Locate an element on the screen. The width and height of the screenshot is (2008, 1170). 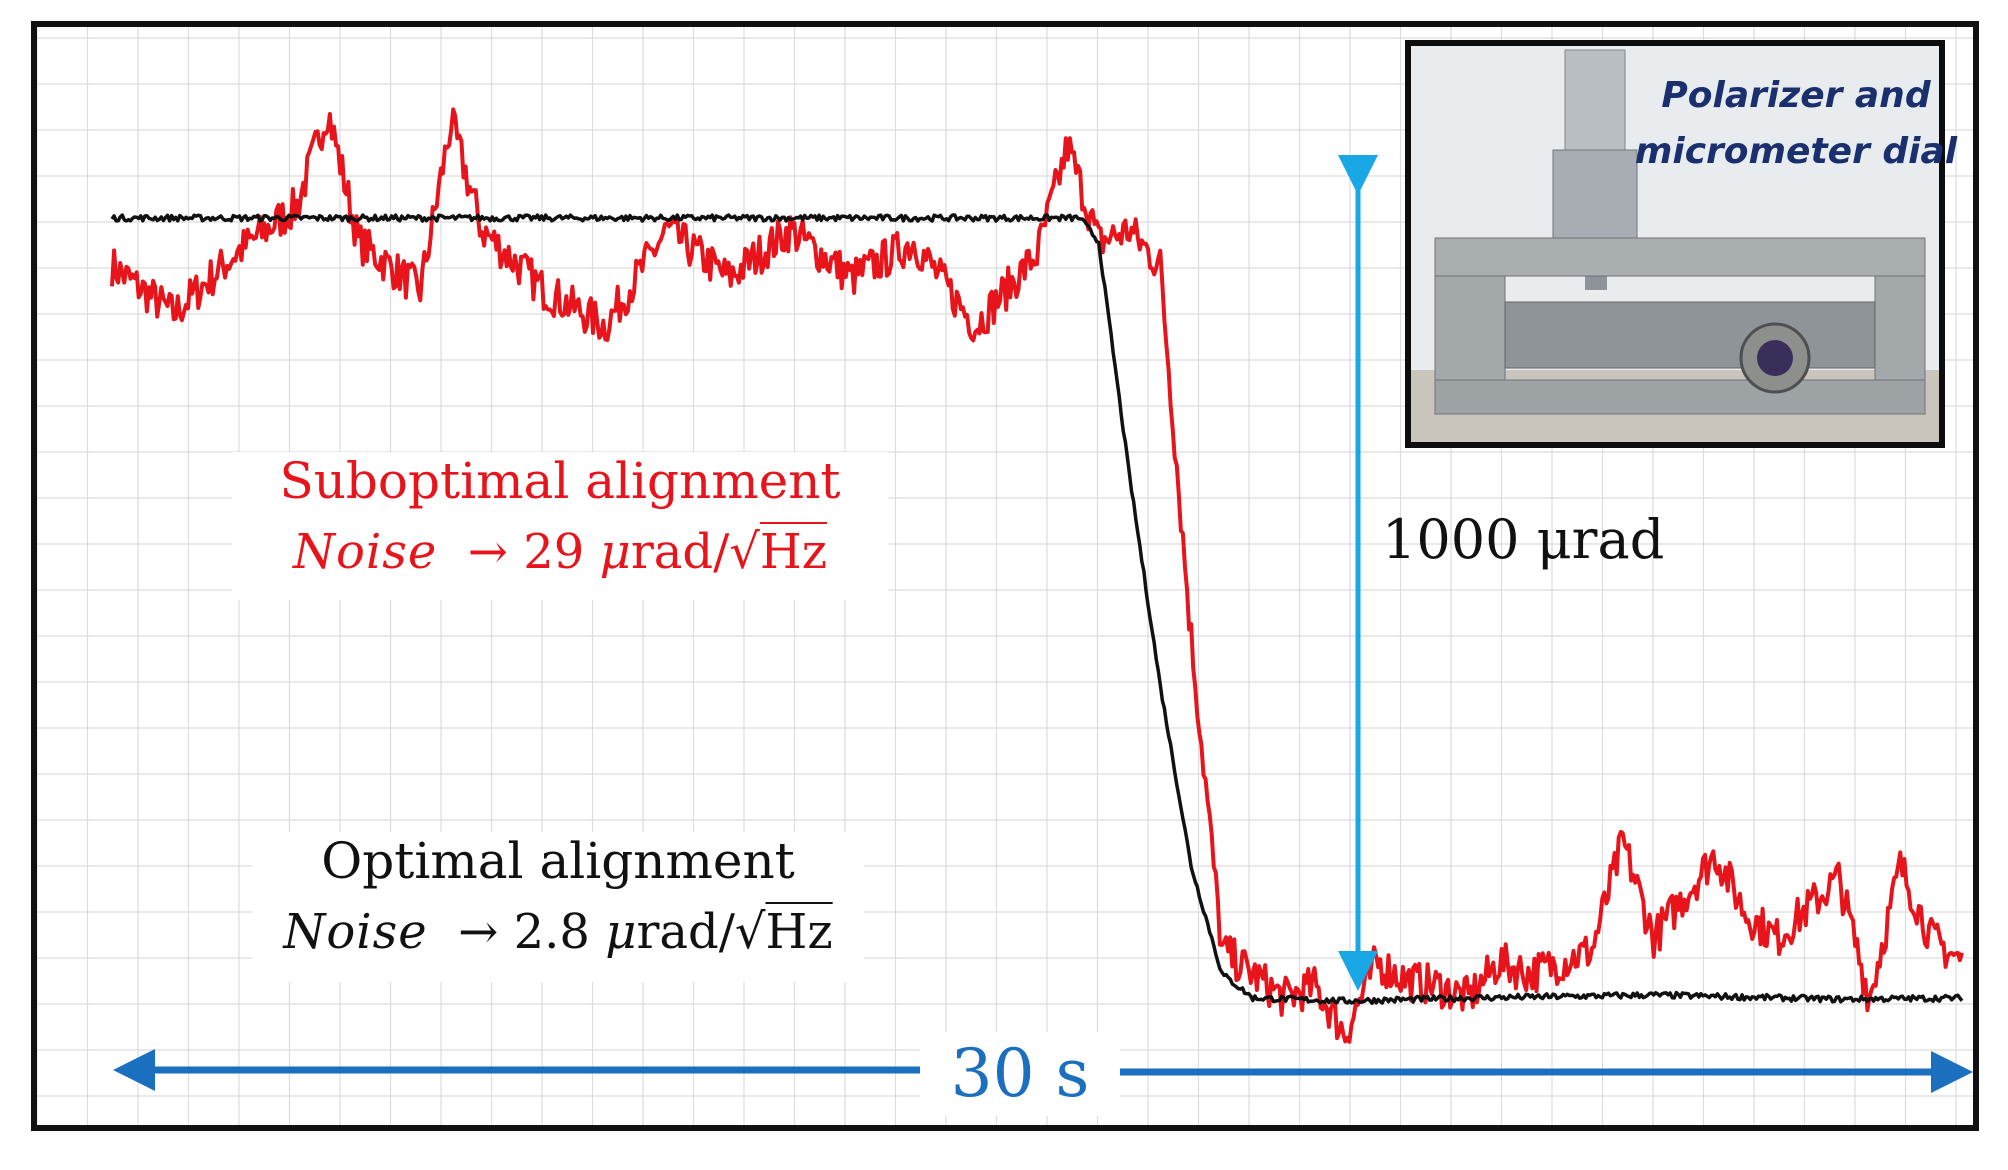
frame-left-post is located at coordinates (1470, 331).